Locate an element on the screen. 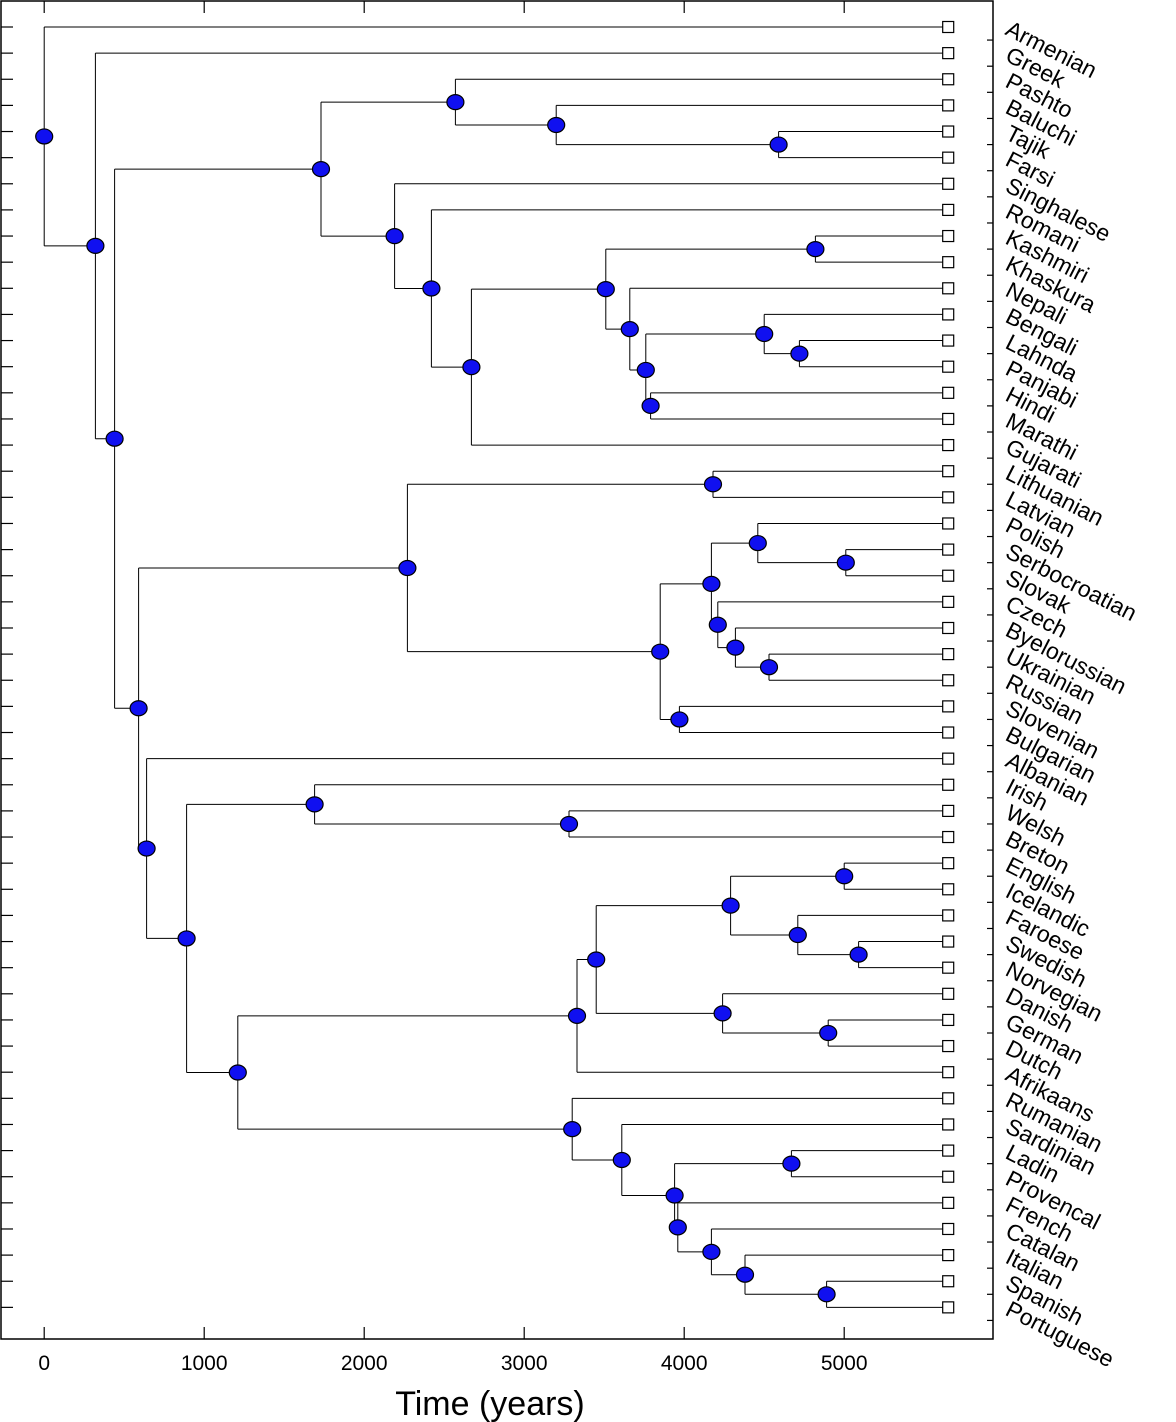 The image size is (1176, 1422). x-tick-label: 3000 is located at coordinates (524, 1363).